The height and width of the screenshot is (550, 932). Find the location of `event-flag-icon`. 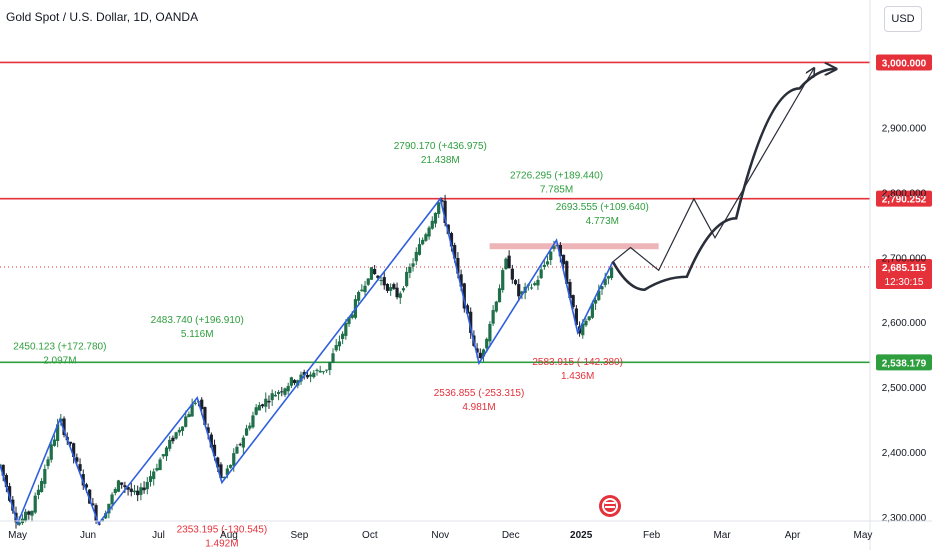

event-flag-icon is located at coordinates (610, 506).